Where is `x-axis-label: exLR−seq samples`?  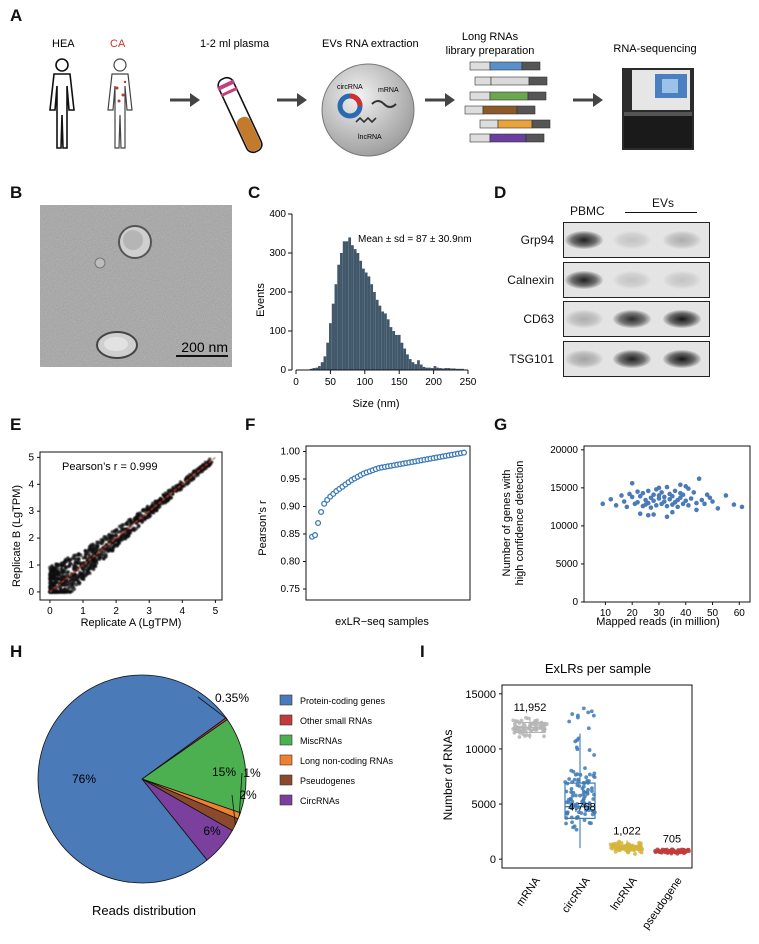 x-axis-label: exLR−seq samples is located at coordinates (382, 622).